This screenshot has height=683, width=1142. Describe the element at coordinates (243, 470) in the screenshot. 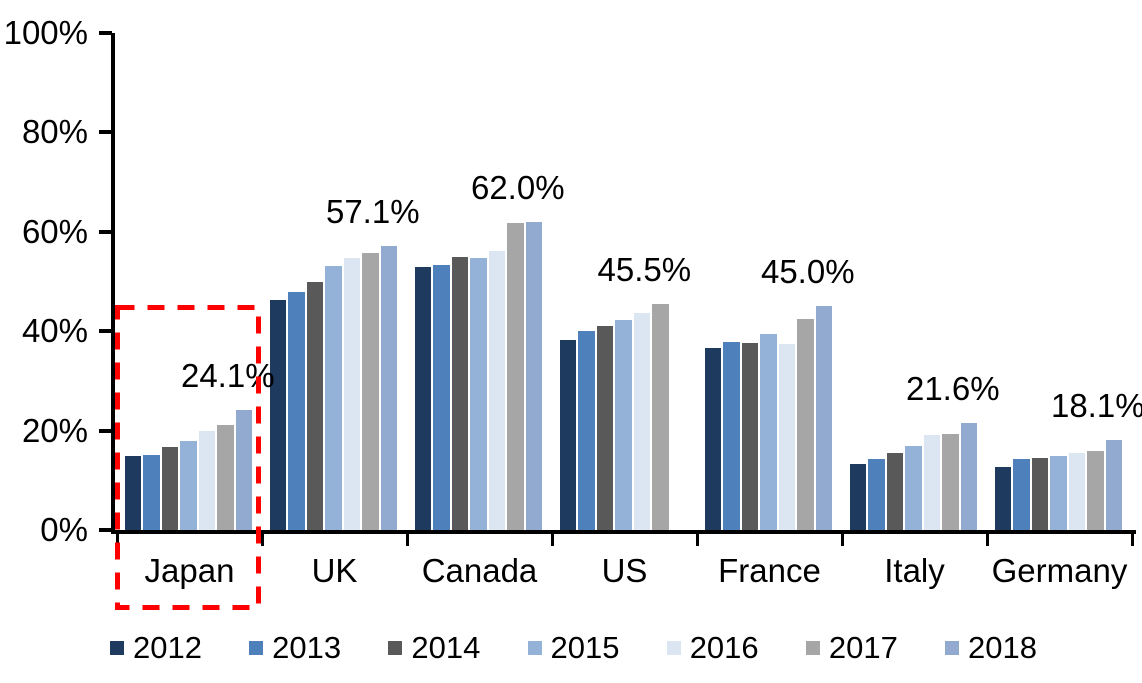

I see `bar-japan-2018` at that location.